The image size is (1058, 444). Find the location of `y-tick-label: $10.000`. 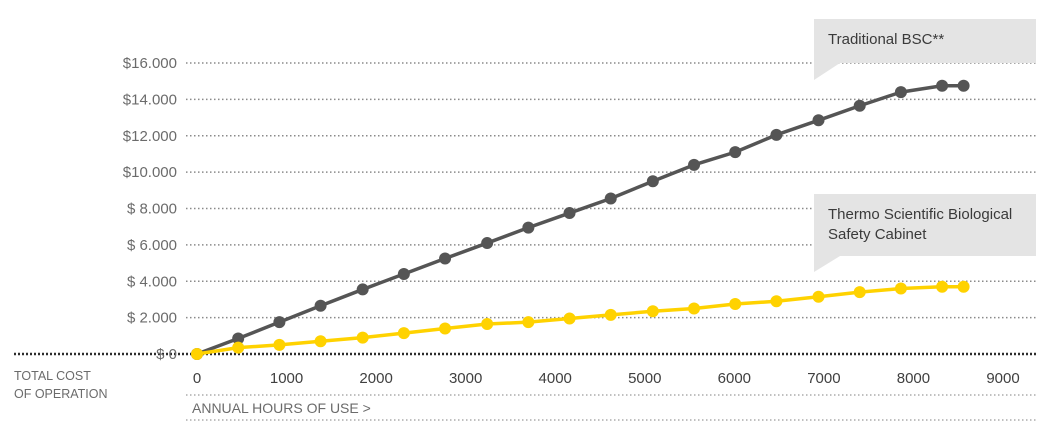

y-tick-label: $10.000 is located at coordinates (150, 172).